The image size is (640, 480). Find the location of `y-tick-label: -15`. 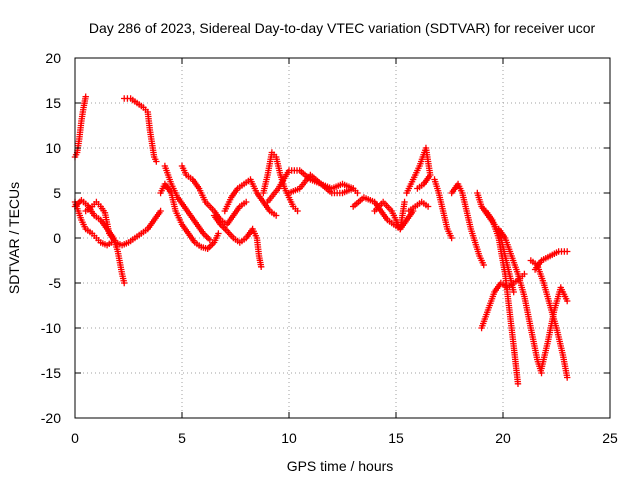

y-tick-label: -15 is located at coordinates (51, 373).